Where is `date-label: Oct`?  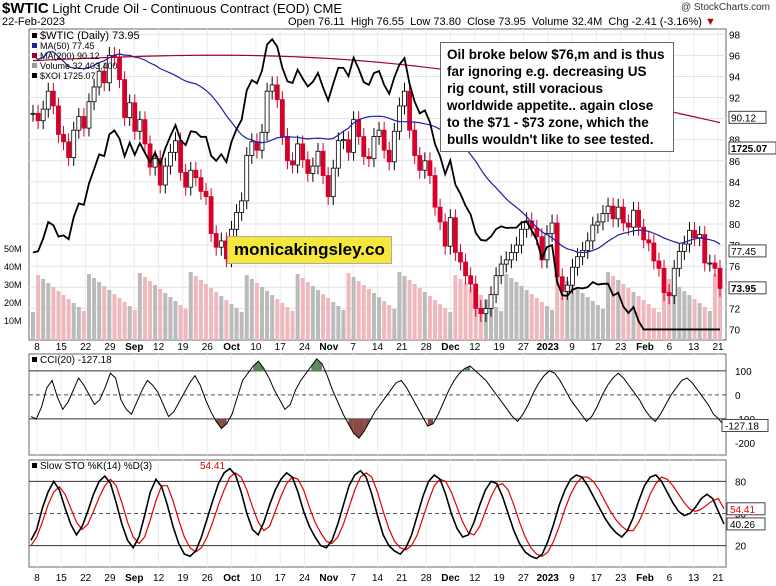
date-label: Oct is located at coordinates (231, 347).